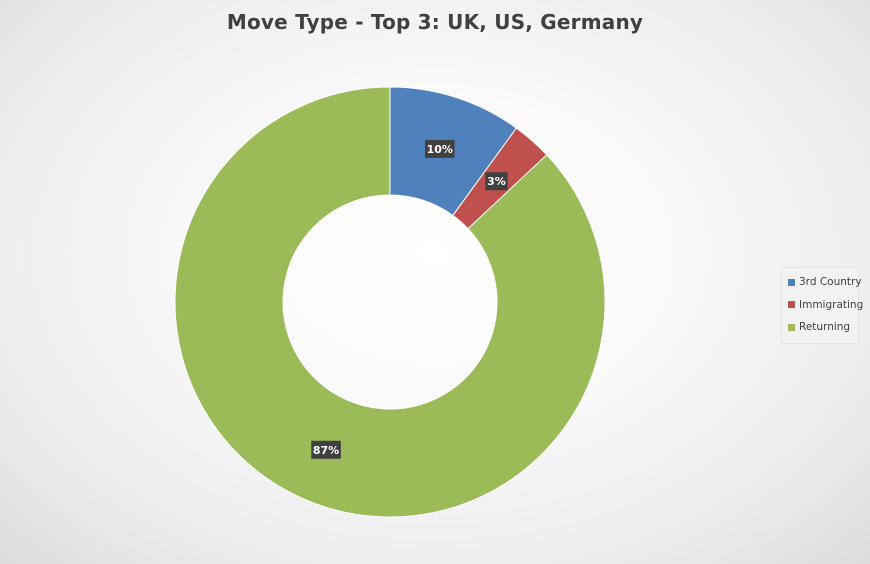  What do you see at coordinates (435, 22) in the screenshot?
I see `chart-title: Move Type - Top 3: UK, US, Germany` at bounding box center [435, 22].